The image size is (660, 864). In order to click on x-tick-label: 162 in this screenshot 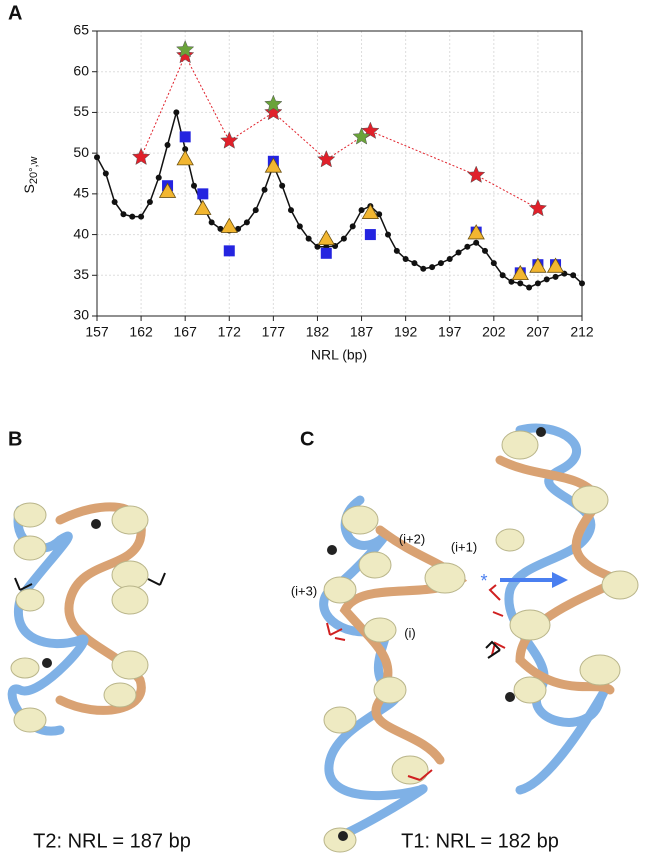, I will do `click(141, 332)`.